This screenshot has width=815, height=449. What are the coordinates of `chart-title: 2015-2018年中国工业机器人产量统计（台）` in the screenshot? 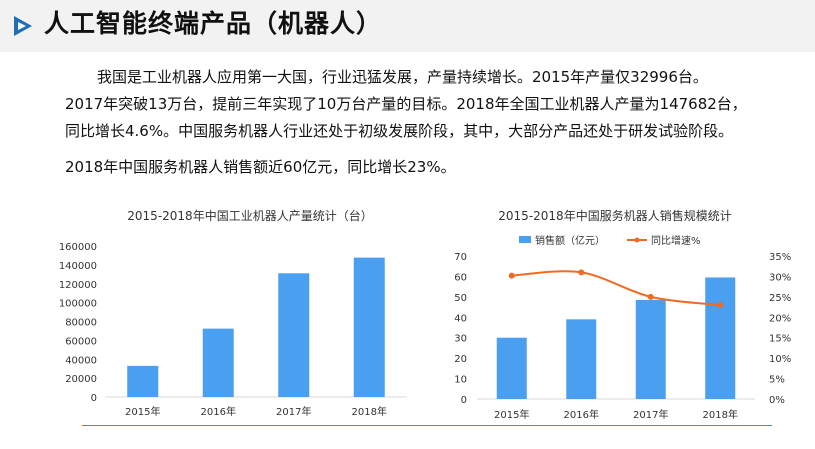 It's located at (249, 215).